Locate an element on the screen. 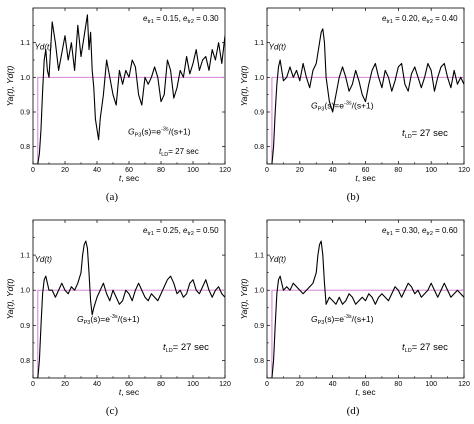 This screenshot has height=424, width=474. etr1-value: 0.15 is located at coordinates (171, 18).